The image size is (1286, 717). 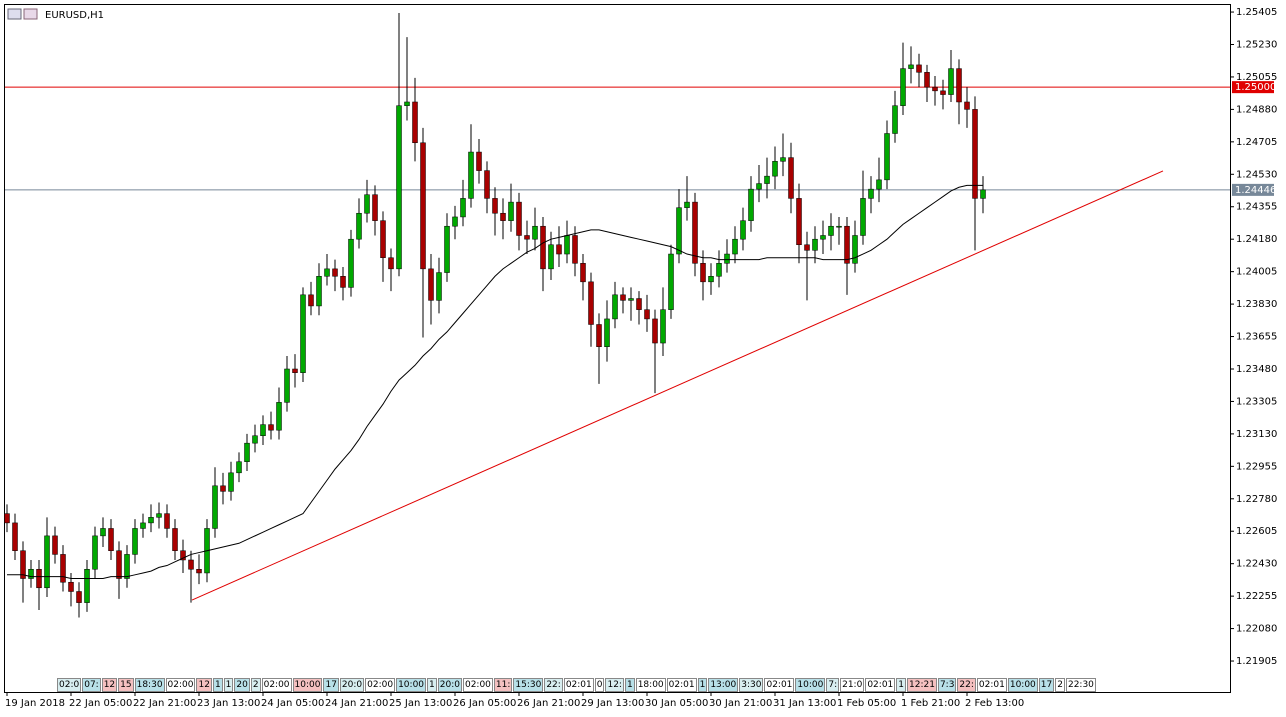 I want to click on event-flag: 02:0, so click(x=69, y=685).